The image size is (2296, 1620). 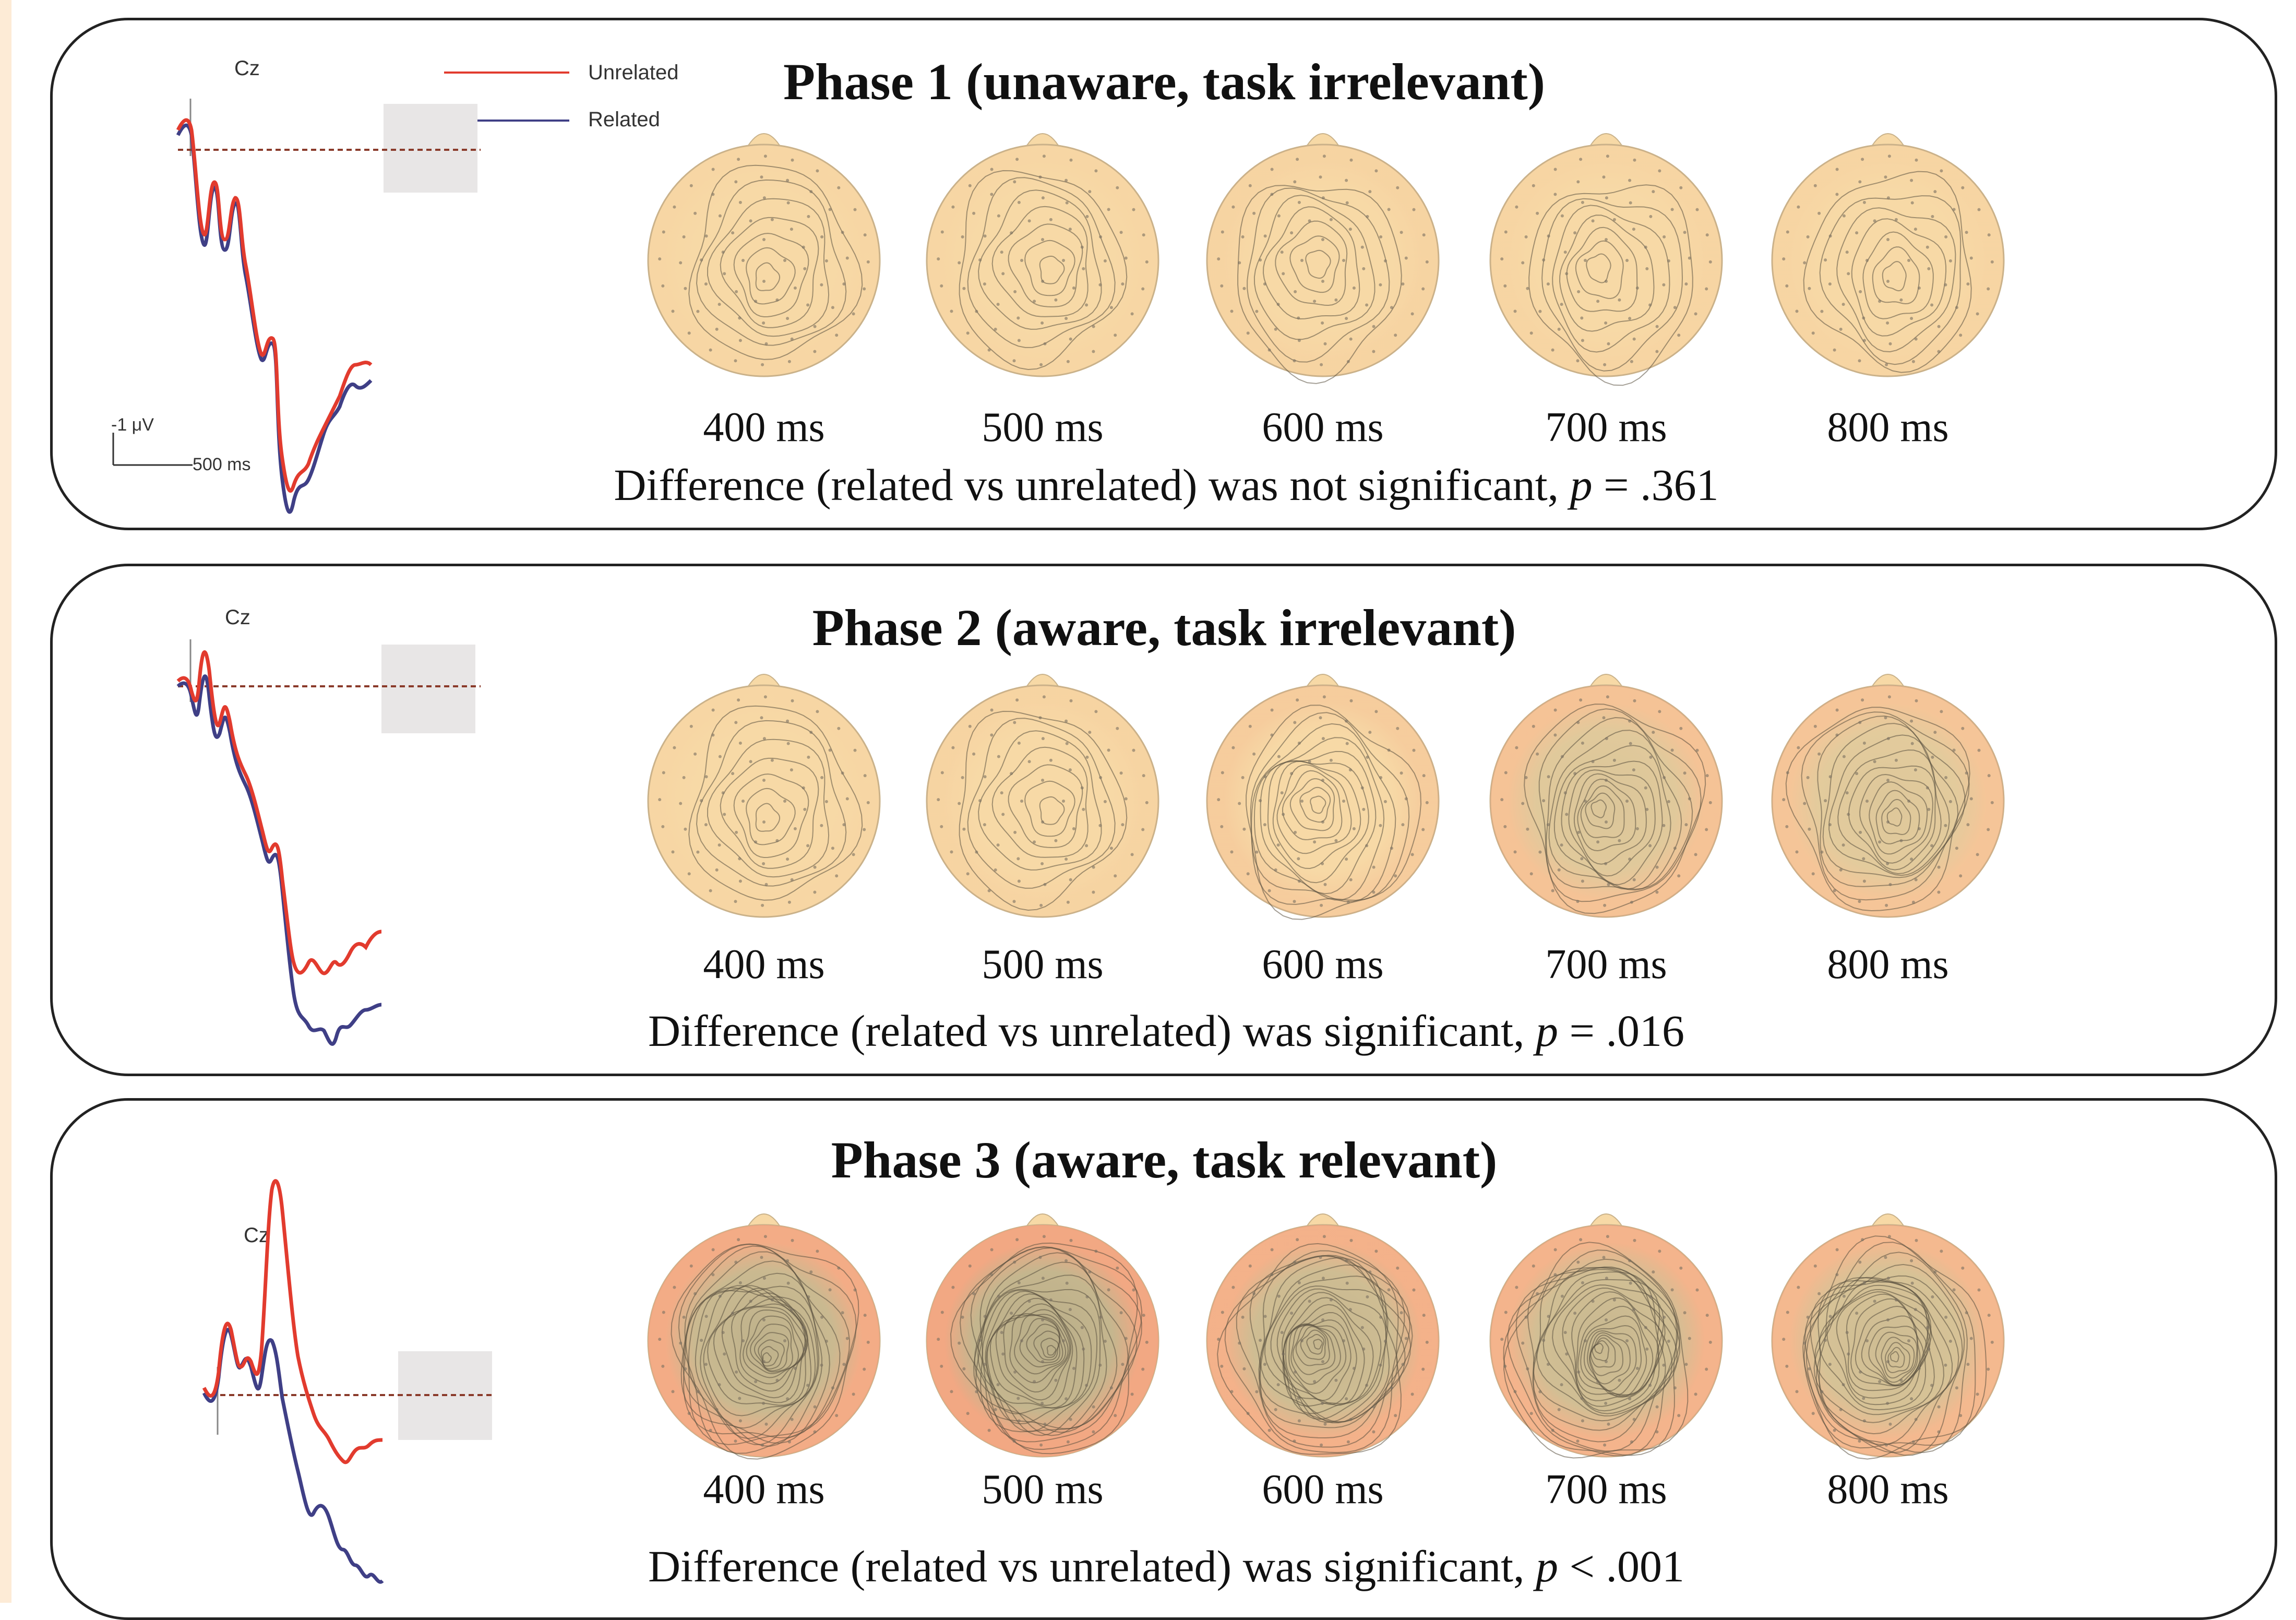 I want to click on time-label: 800 ms, so click(x=1888, y=965).